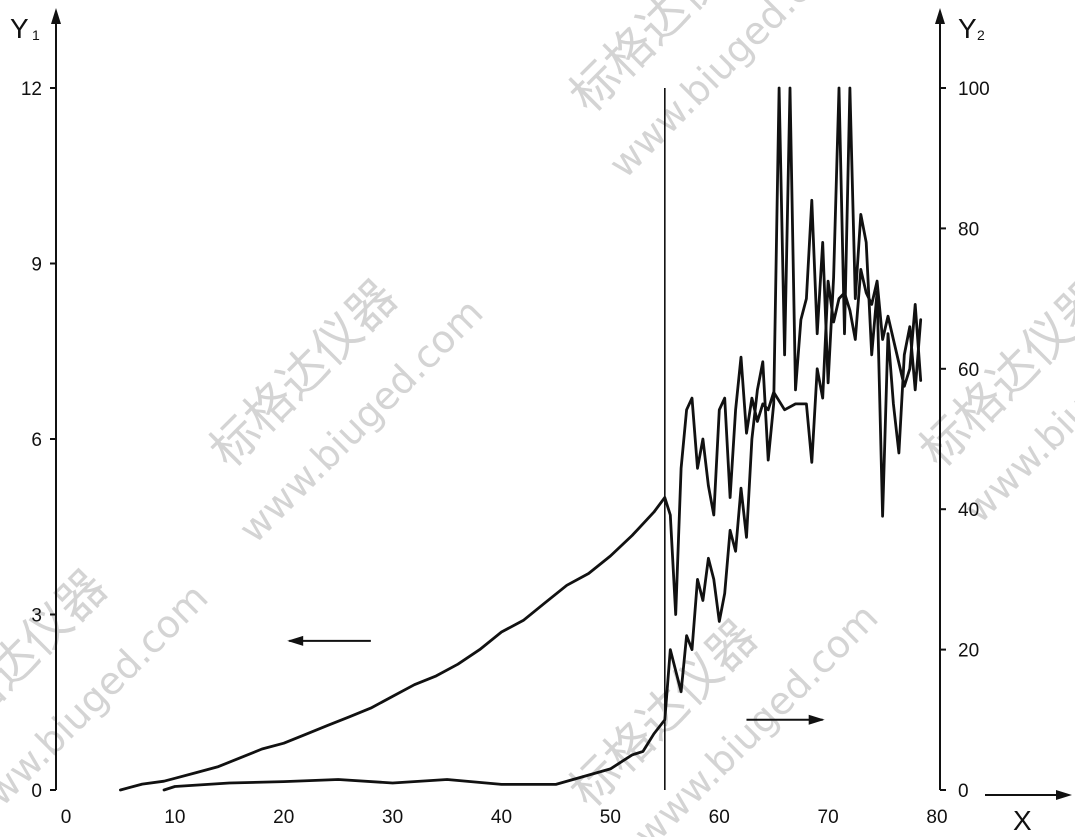 This screenshot has height=837, width=1075. I want to click on y1-tick-label: 3, so click(36, 616).